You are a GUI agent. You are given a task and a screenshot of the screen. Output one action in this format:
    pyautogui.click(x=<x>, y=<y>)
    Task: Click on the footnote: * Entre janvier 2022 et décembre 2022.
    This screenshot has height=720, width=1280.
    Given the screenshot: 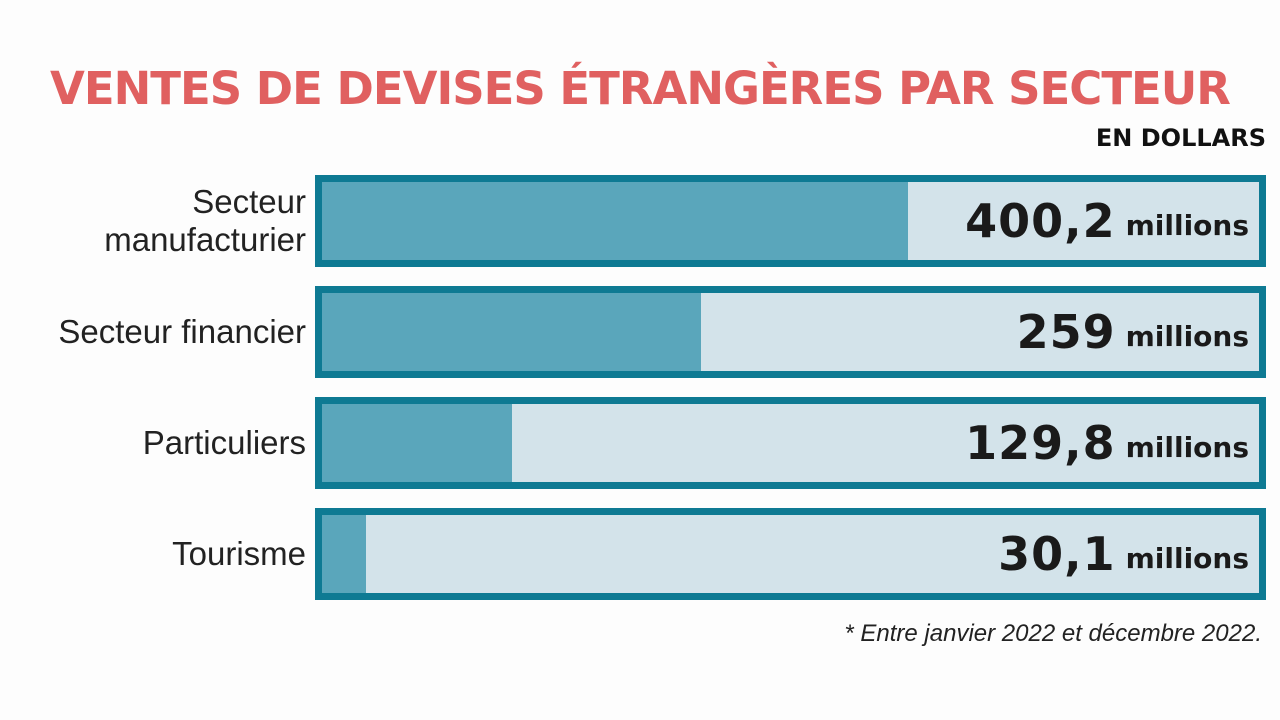 What is the action you would take?
    pyautogui.click(x=1053, y=633)
    